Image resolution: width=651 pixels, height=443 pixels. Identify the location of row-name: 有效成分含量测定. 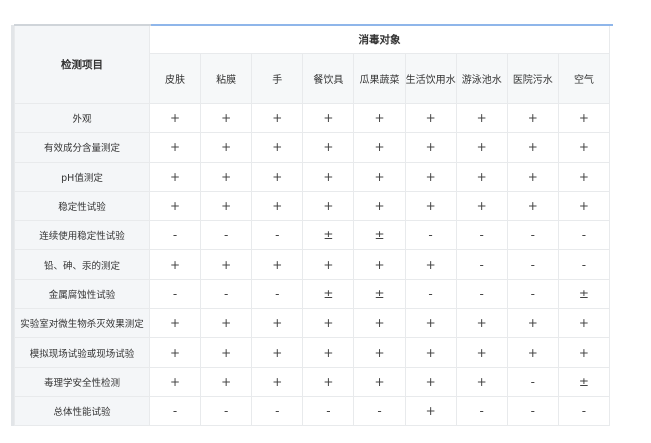
(82, 147).